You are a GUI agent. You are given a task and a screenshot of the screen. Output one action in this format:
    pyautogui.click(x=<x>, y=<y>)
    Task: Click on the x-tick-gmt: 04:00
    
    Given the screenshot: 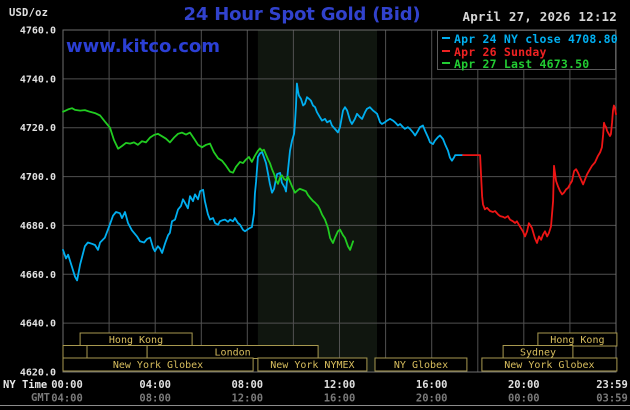 What is the action you would take?
    pyautogui.click(x=67, y=399)
    